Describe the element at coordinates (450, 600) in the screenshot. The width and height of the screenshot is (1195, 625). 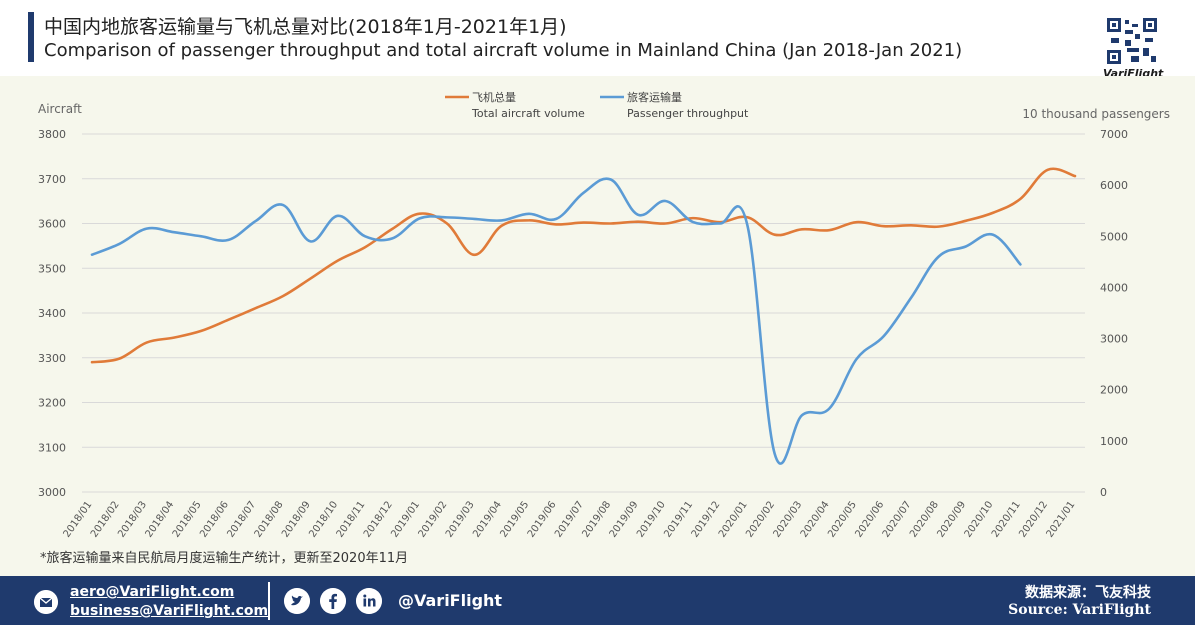
I see `social-handle: @VariFlight` at that location.